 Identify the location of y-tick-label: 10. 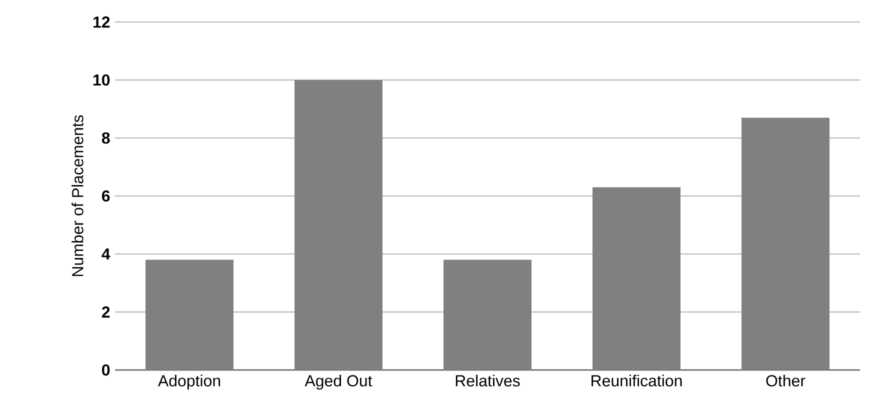
(102, 80).